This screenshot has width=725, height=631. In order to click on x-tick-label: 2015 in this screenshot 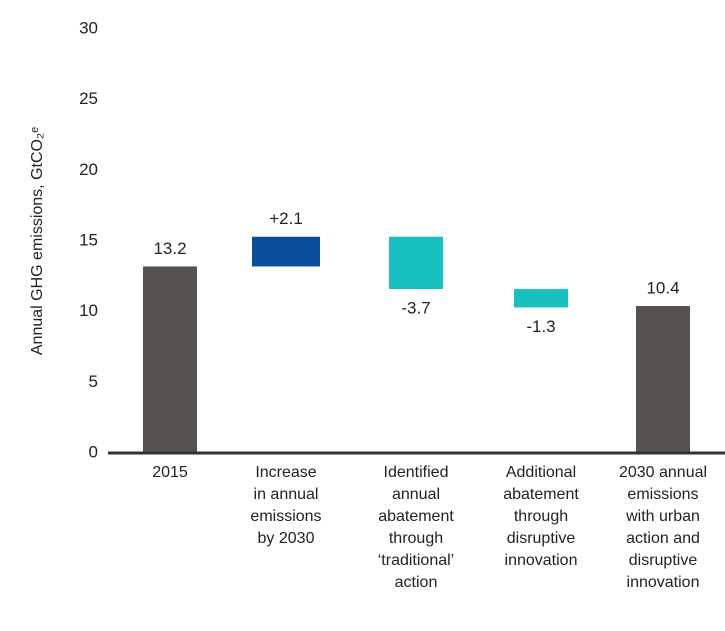, I will do `click(170, 472)`.